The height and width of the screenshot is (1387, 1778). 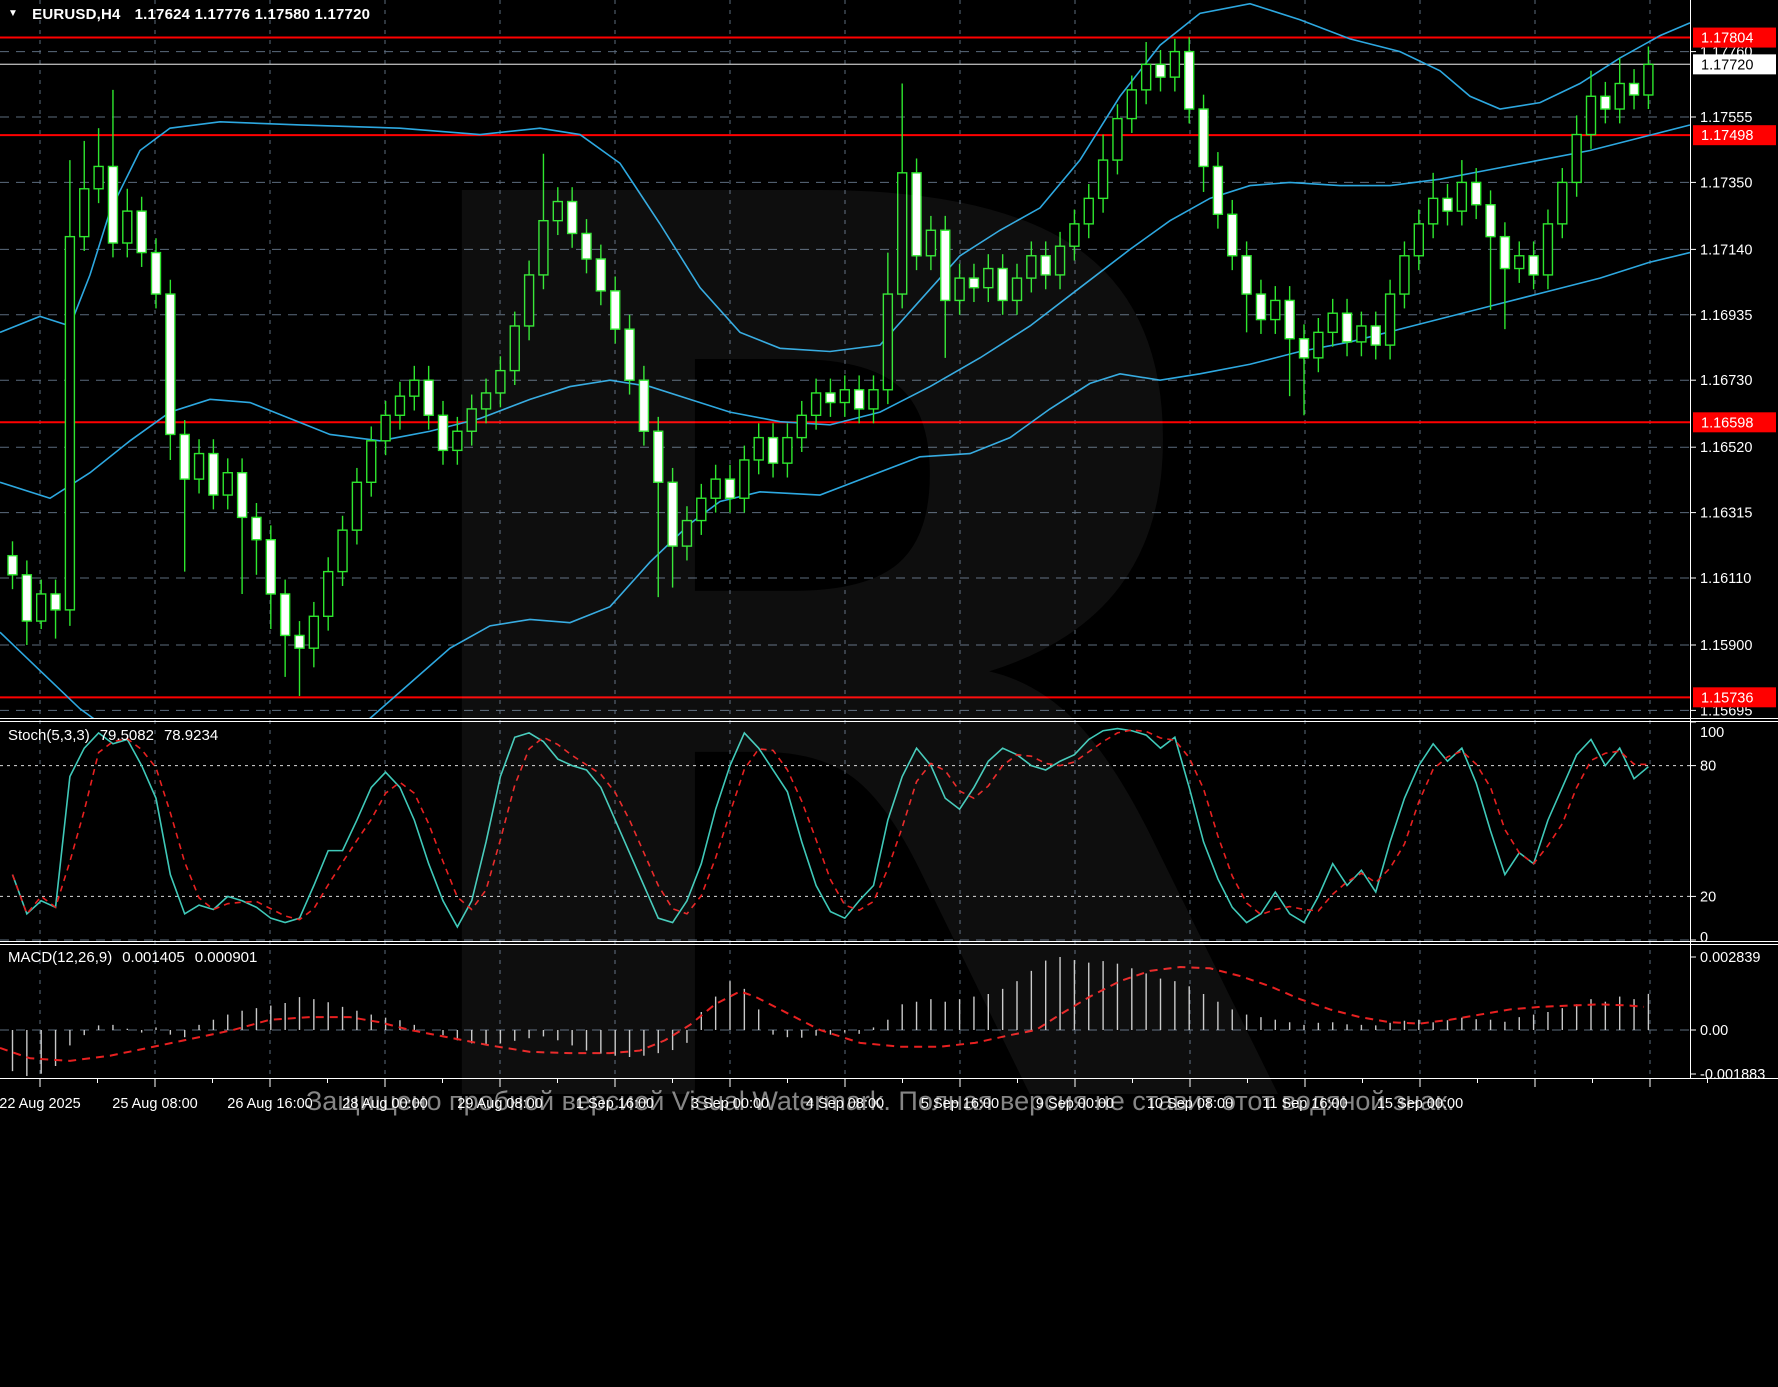 What do you see at coordinates (76, 14) in the screenshot?
I see `symbol-timeframe-label: EURUSD,H4` at bounding box center [76, 14].